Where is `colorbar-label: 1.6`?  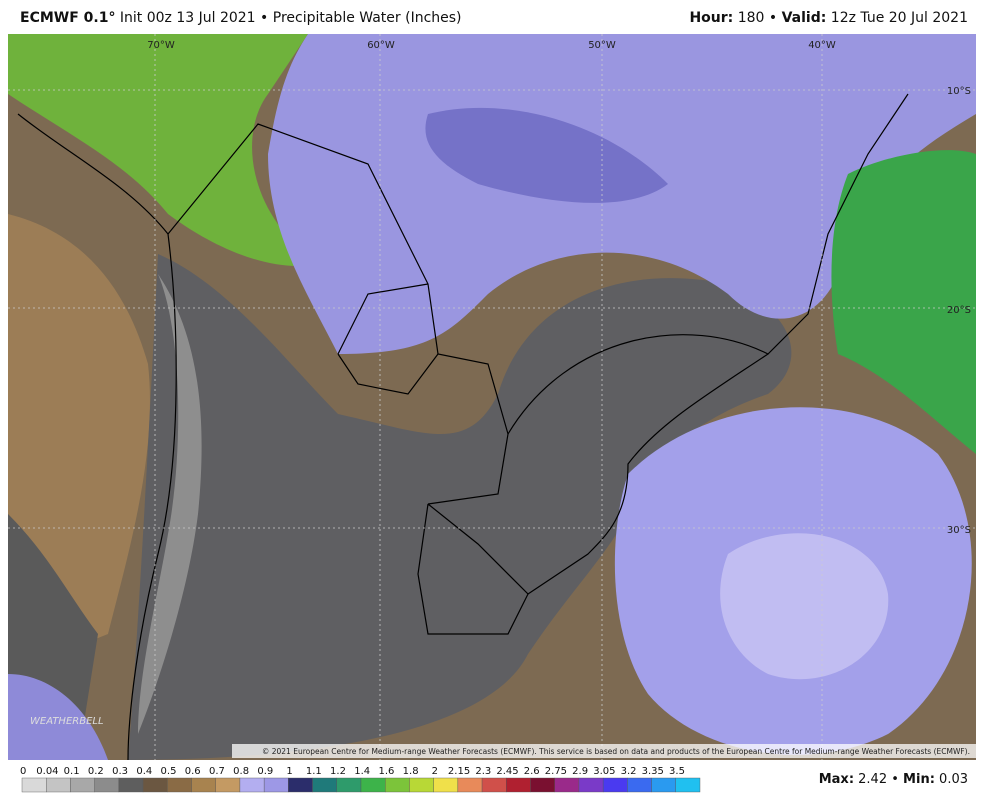 colorbar-label: 1.6 is located at coordinates (386, 771).